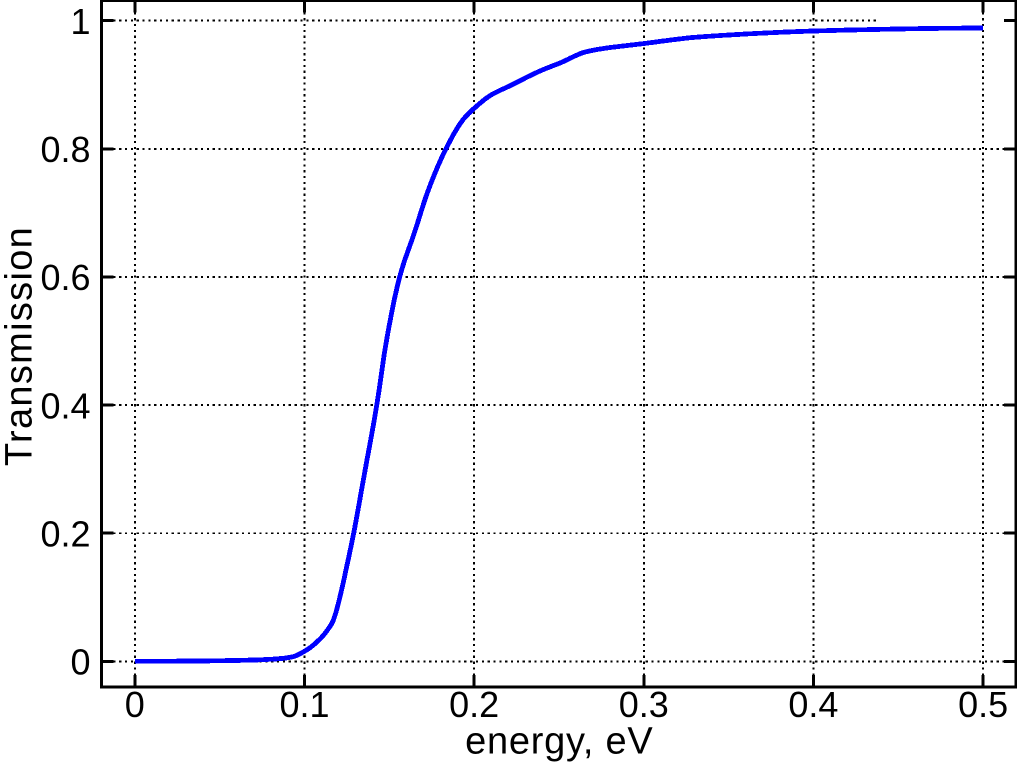 Image resolution: width=1017 pixels, height=764 pixels. What do you see at coordinates (65, 277) in the screenshot?
I see `svg-text: 0.6` at bounding box center [65, 277].